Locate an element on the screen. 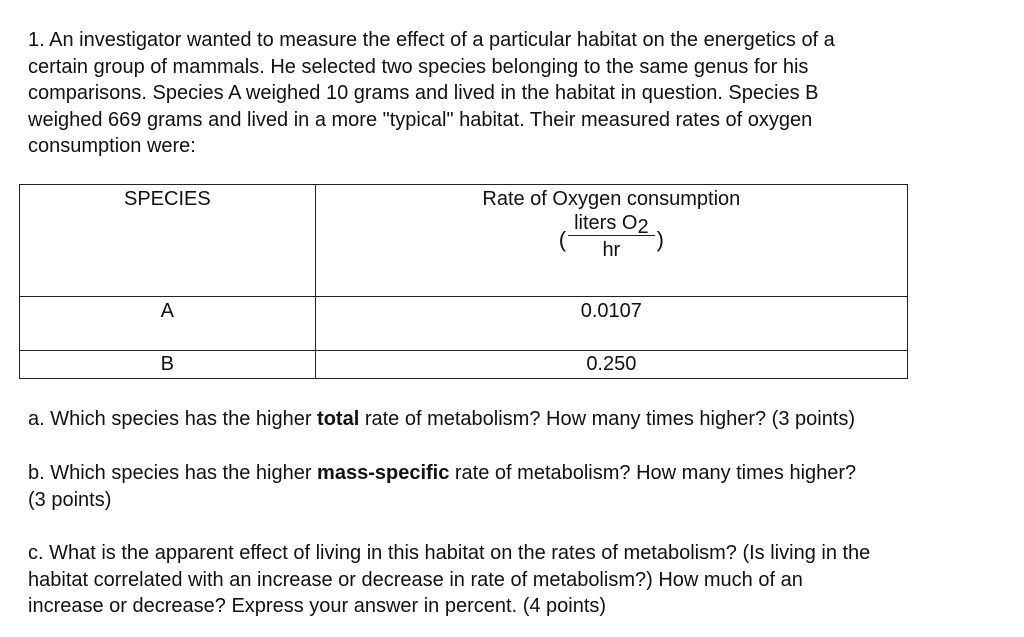 This screenshot has width=1024, height=637. table-row: A 0.0107 is located at coordinates (464, 323).